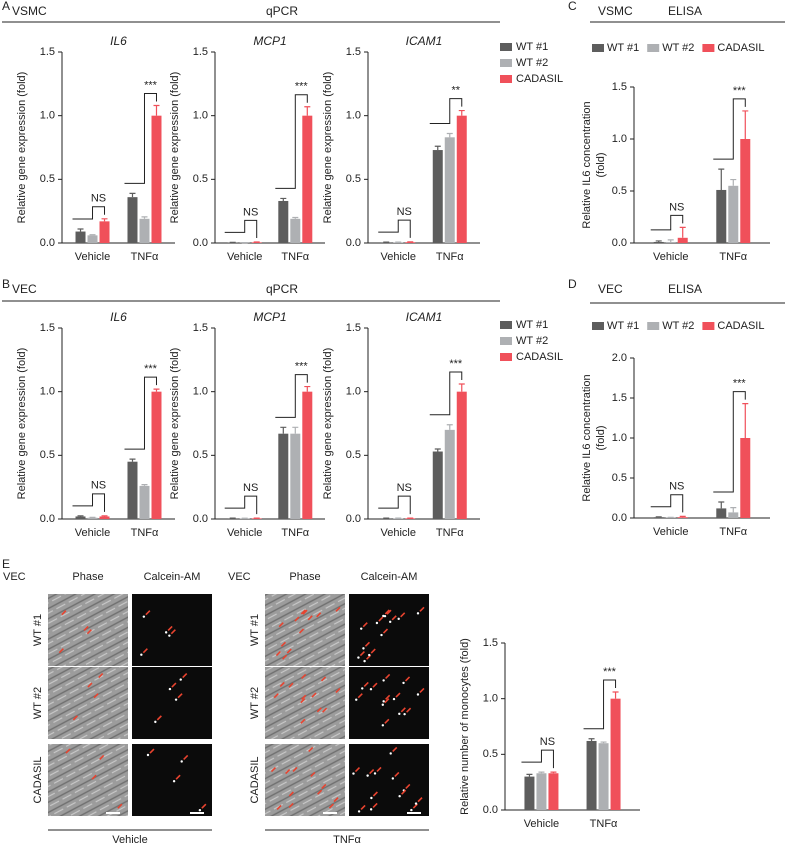 The image size is (789, 846). What do you see at coordinates (733, 257) in the screenshot?
I see `x-tick-label: TNFα` at bounding box center [733, 257].